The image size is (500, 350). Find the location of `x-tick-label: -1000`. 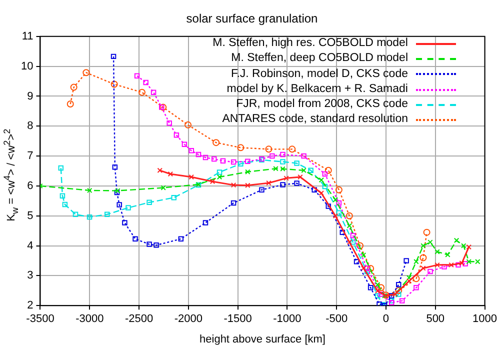

x-tick-label: -1000 is located at coordinates (287, 319).